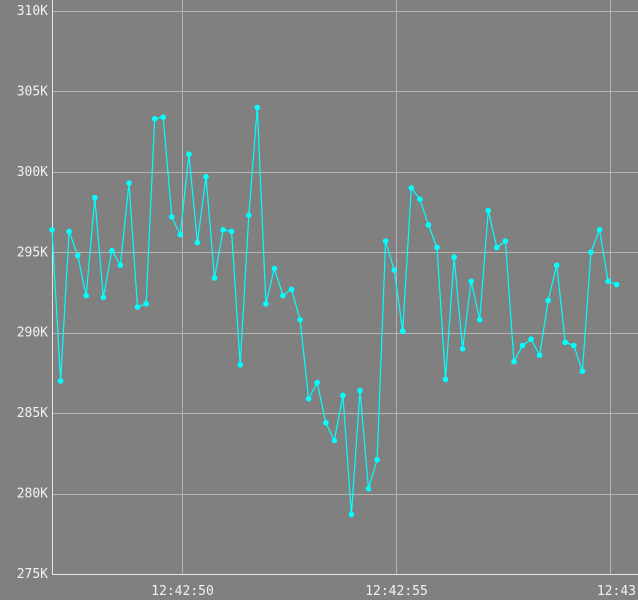 This screenshot has height=600, width=638. What do you see at coordinates (32, 11) in the screenshot?
I see `y-tick-label: 310K` at bounding box center [32, 11].